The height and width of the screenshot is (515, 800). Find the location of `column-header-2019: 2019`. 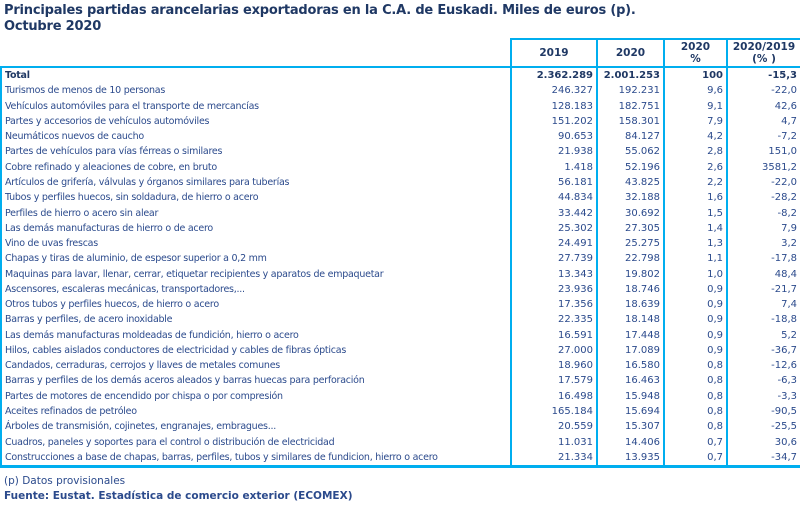

column-header-2019: 2019 is located at coordinates (553, 53).